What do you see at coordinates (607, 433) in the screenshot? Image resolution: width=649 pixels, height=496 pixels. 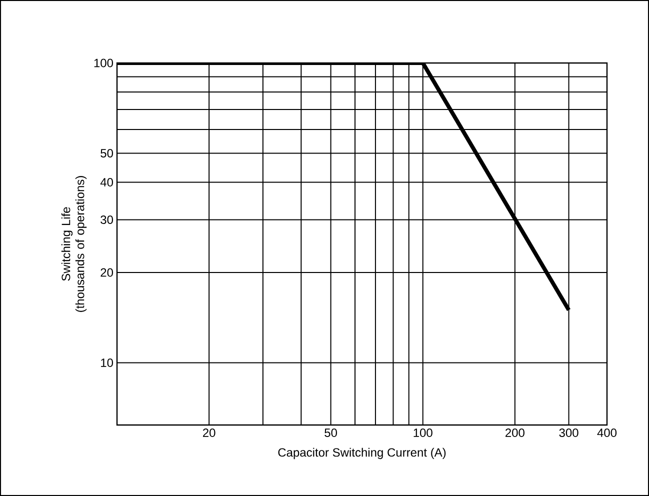 I see `x-tick-label: 400` at bounding box center [607, 433].